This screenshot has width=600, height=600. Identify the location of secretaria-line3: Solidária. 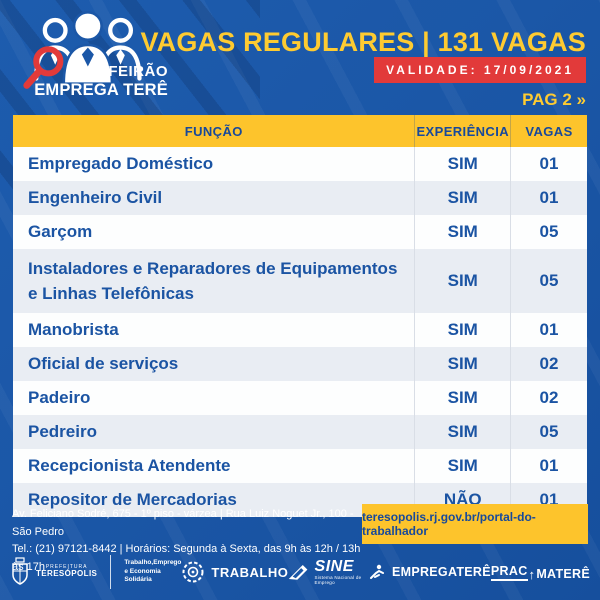
(138, 580).